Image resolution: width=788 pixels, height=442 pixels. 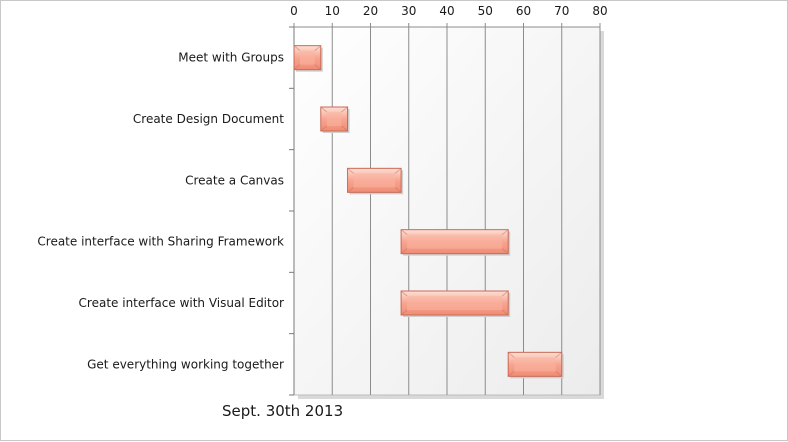 I want to click on category-label: Create interface with Sharing Framework, so click(x=160, y=242).